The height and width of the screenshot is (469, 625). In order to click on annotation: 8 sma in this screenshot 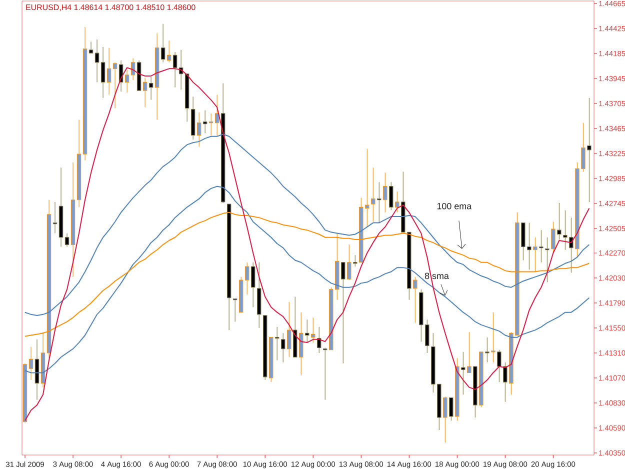, I will do `click(436, 276)`.